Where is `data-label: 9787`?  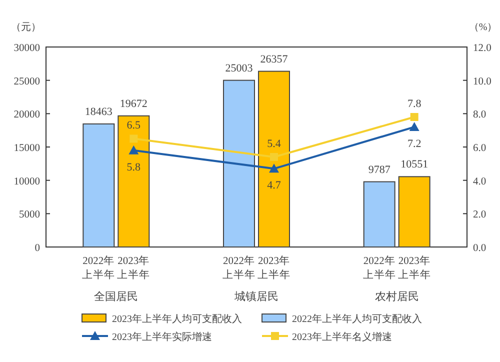 data-label: 9787 is located at coordinates (379, 170).